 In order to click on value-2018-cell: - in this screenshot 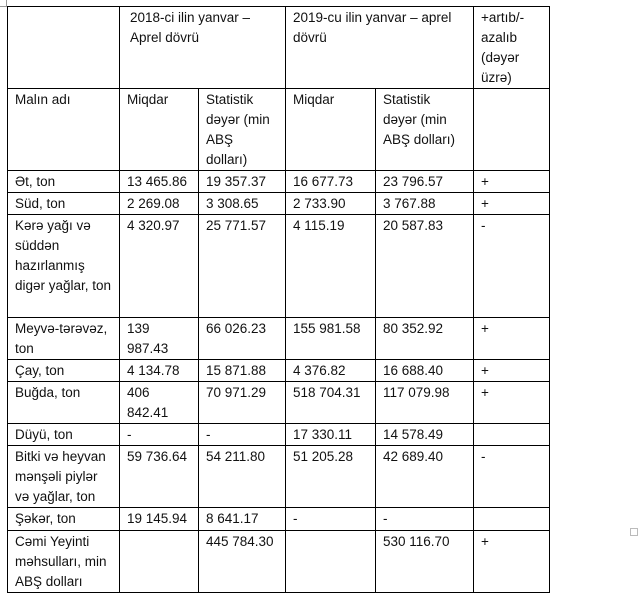, I will do `click(242, 434)`.